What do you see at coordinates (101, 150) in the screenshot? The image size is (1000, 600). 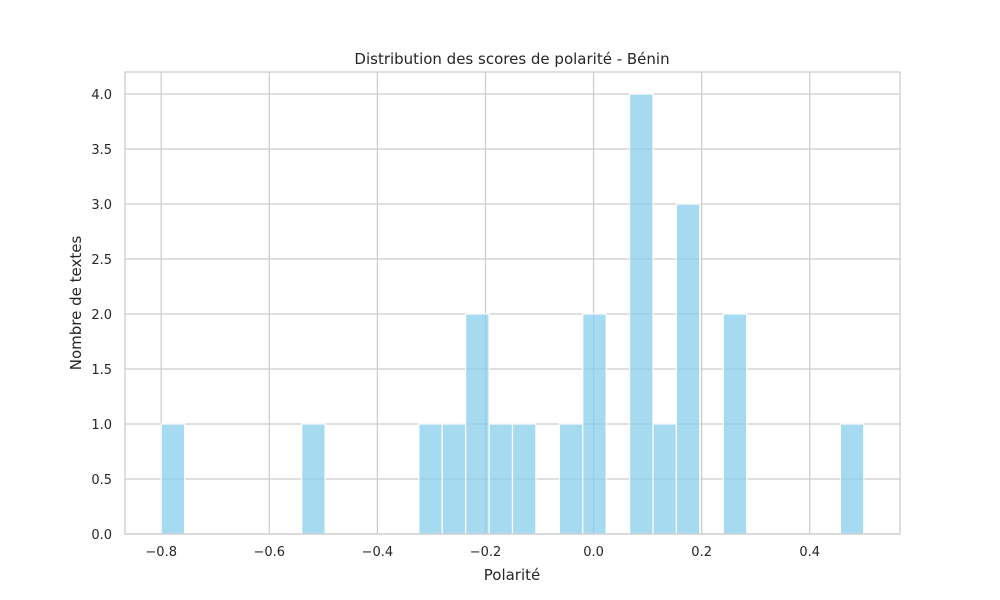 I see `y-tick-label: 3.5` at bounding box center [101, 150].